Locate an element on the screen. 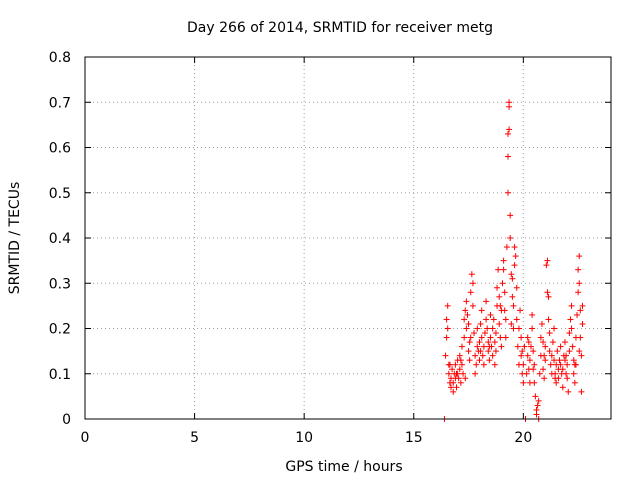 Image resolution: width=640 pixels, height=480 pixels. y-tick-label: 0.7 is located at coordinates (60, 103).